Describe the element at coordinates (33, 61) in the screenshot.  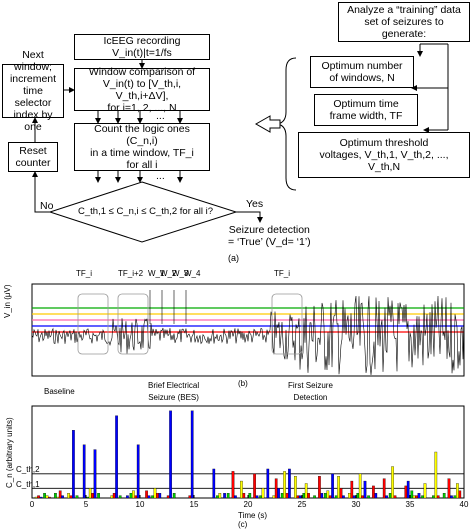
I see `next-window-line-1: Next window;` at that location.